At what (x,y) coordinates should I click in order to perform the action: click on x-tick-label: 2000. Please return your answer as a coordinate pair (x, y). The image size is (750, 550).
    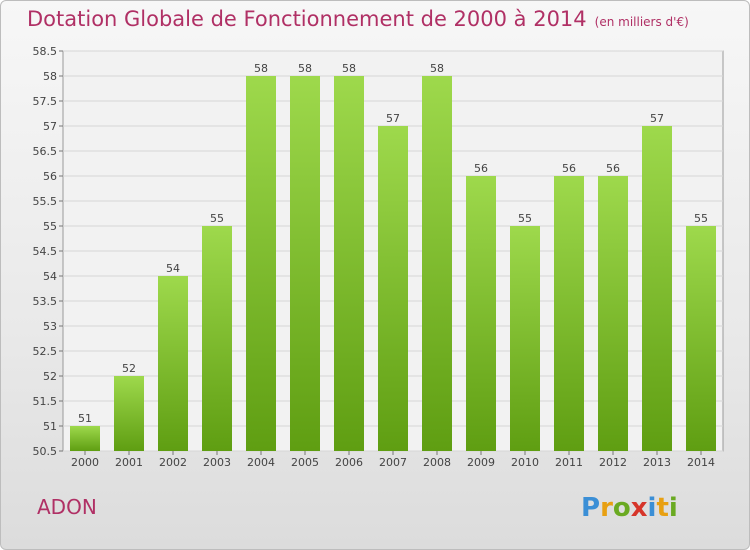
    Looking at the image, I should click on (85, 462).